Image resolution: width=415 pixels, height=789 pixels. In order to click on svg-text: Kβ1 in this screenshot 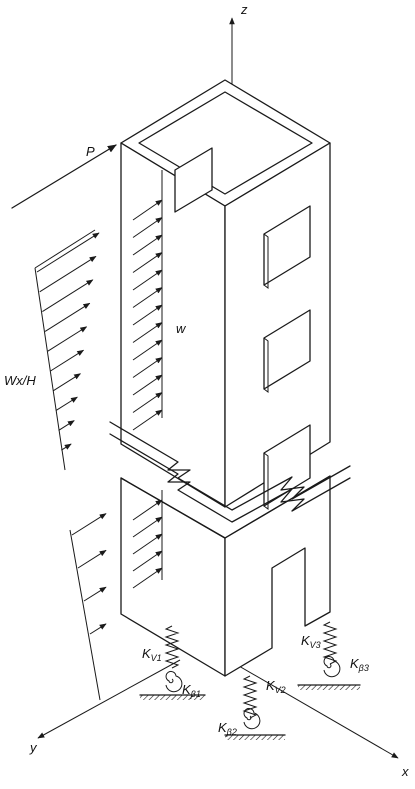, I will do `click(191, 690)`.